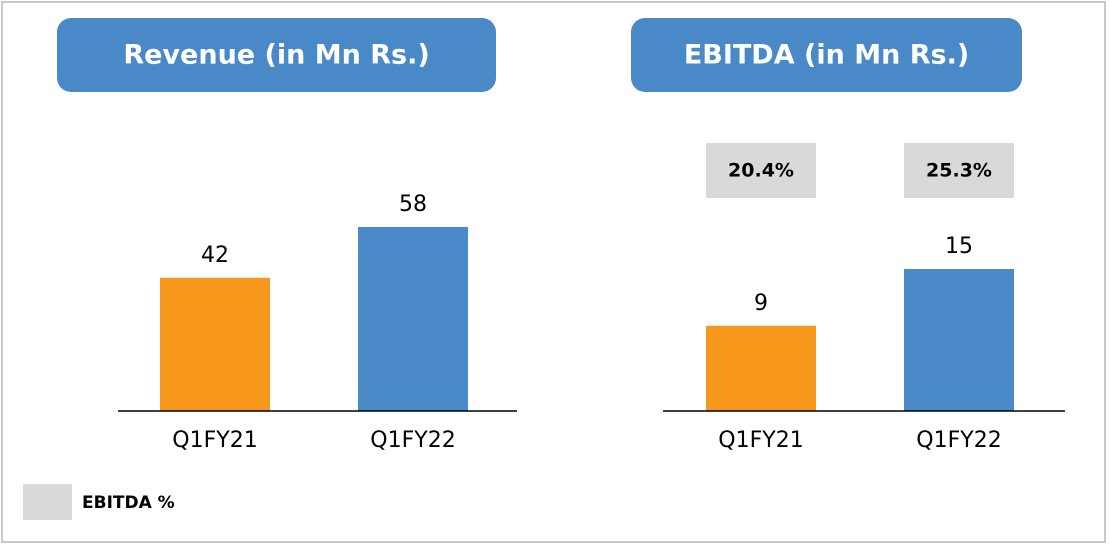 The height and width of the screenshot is (549, 1110). Describe the element at coordinates (761, 303) in the screenshot. I see `value-label: 9` at that location.